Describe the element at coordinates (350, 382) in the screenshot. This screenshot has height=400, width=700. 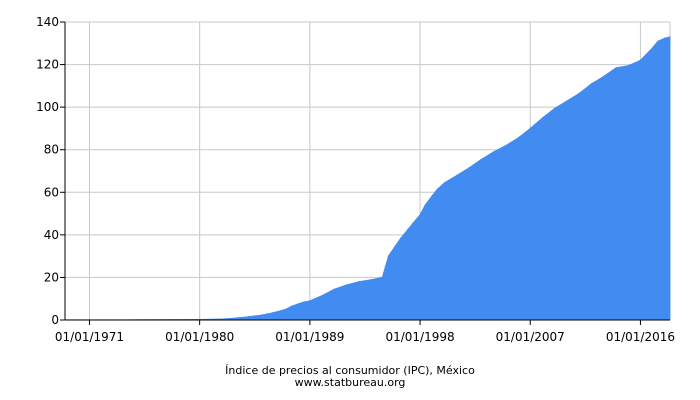
I see `chart-source: www.statbureau.org` at that location.